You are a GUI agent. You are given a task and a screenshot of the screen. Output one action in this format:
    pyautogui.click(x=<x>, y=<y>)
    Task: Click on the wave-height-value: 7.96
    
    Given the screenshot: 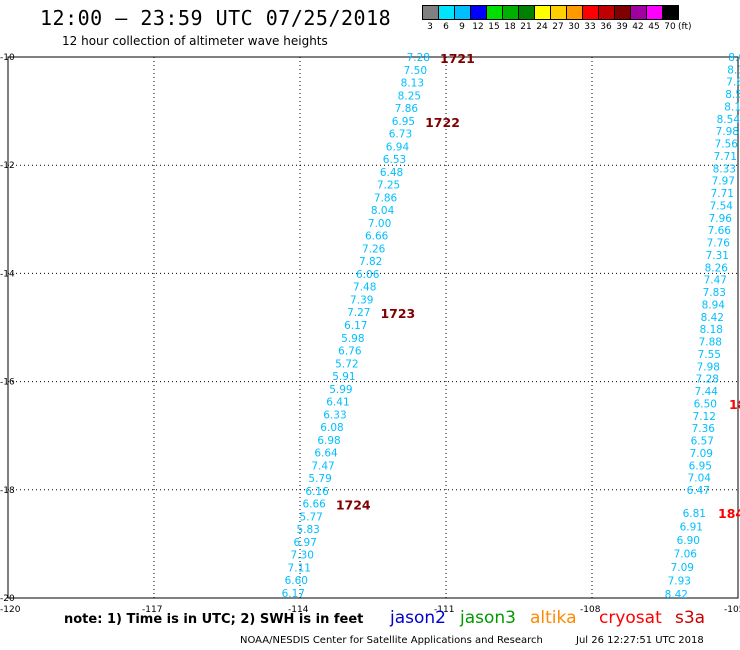 What is the action you would take?
    pyautogui.click(x=721, y=219)
    